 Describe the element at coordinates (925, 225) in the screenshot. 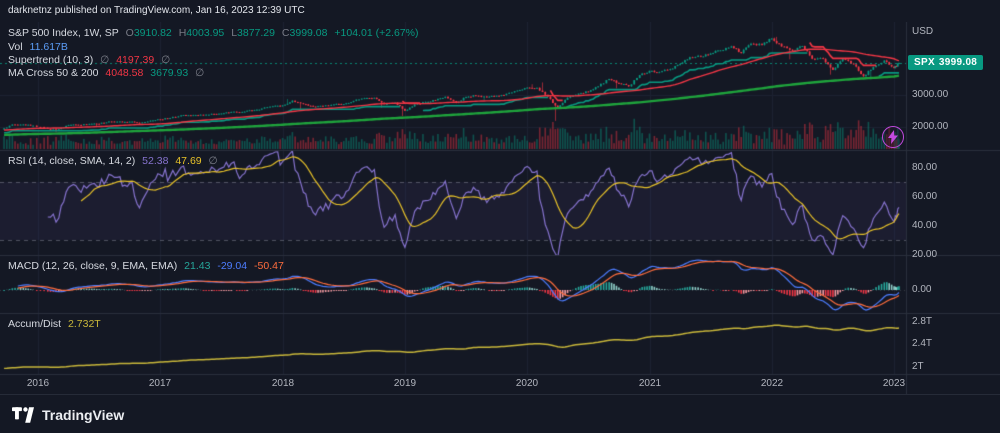

I see `rsi-axis-label: 40.00` at that location.